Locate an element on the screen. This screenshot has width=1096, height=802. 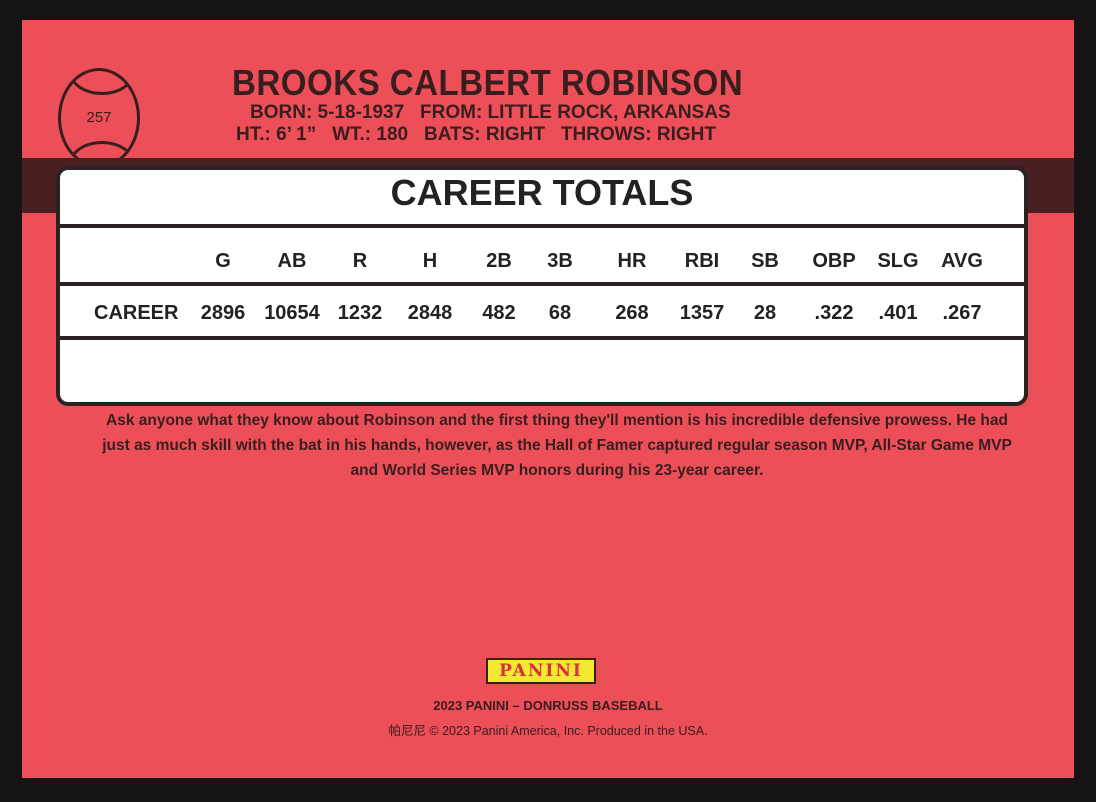
value-obp: .322 is located at coordinates (834, 313).